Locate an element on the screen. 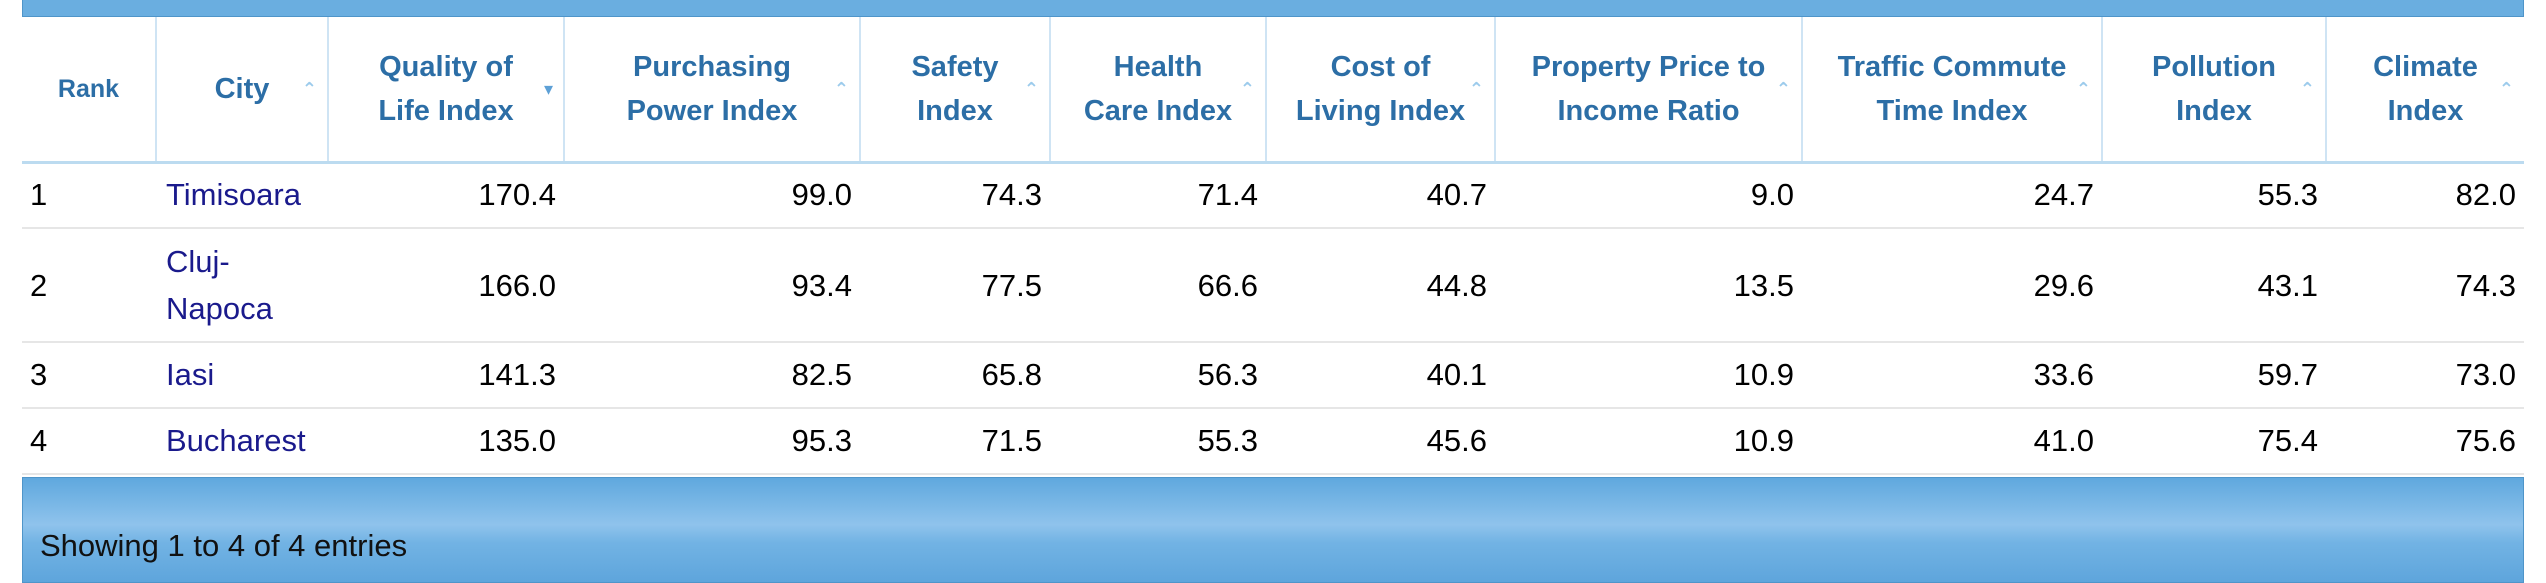 This screenshot has width=2546, height=583. traffic-commute-cell: 24.7 is located at coordinates (1952, 195).